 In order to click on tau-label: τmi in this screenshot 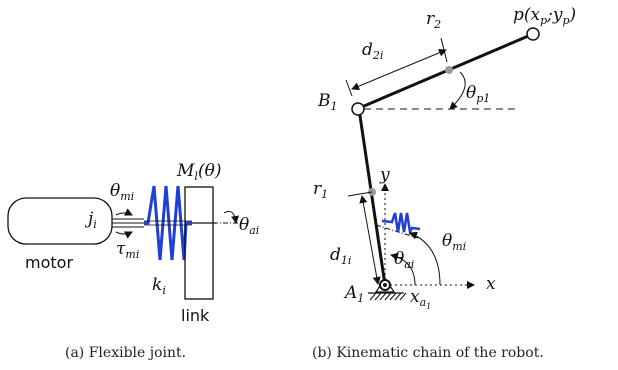, I will do `click(127, 250)`.